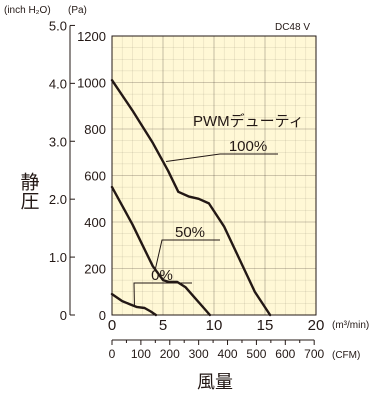 The width and height of the screenshot is (382, 394). What do you see at coordinates (112, 325) in the screenshot?
I see `x-tick-label: 0` at bounding box center [112, 325].